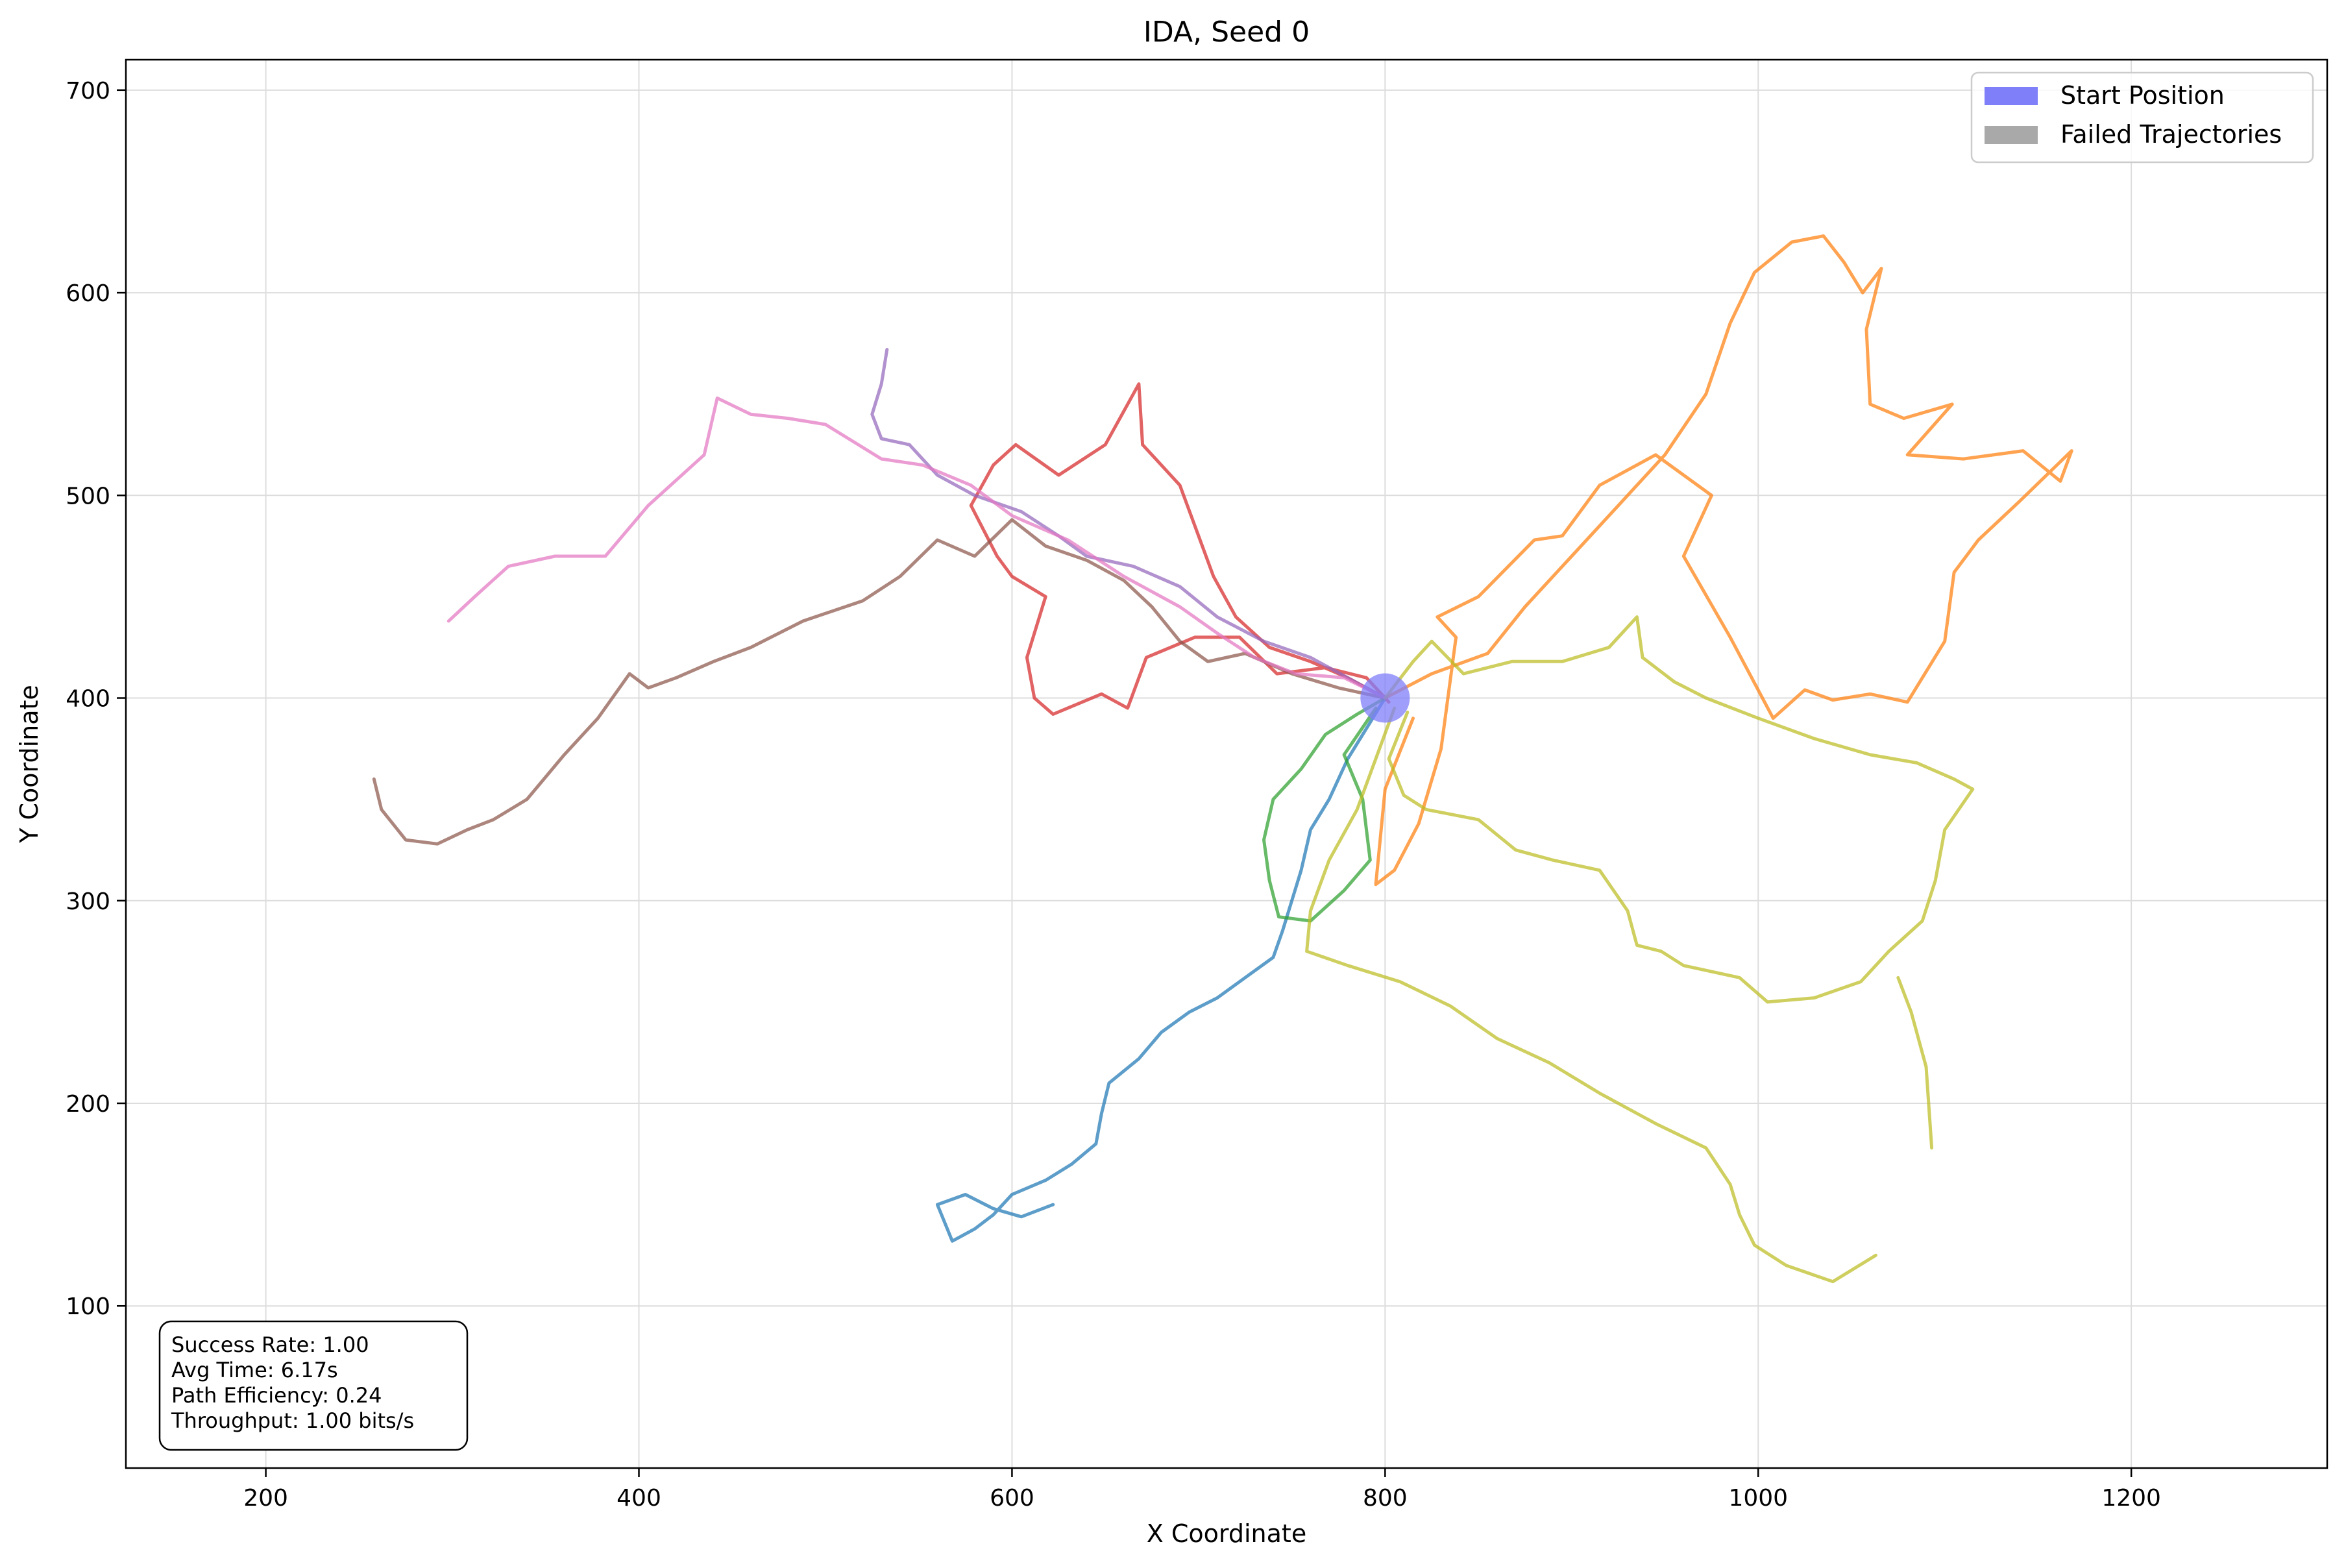  I want to click on y-axis-label: Y Coordinate, so click(29, 764).